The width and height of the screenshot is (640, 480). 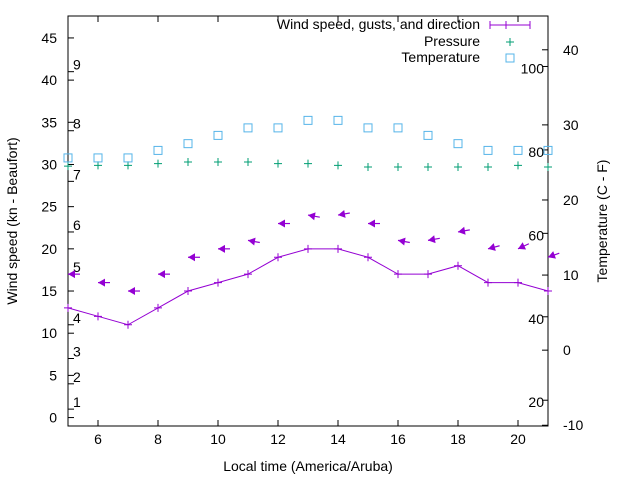 I want to click on y-tick-label: 0, so click(x=53, y=418).